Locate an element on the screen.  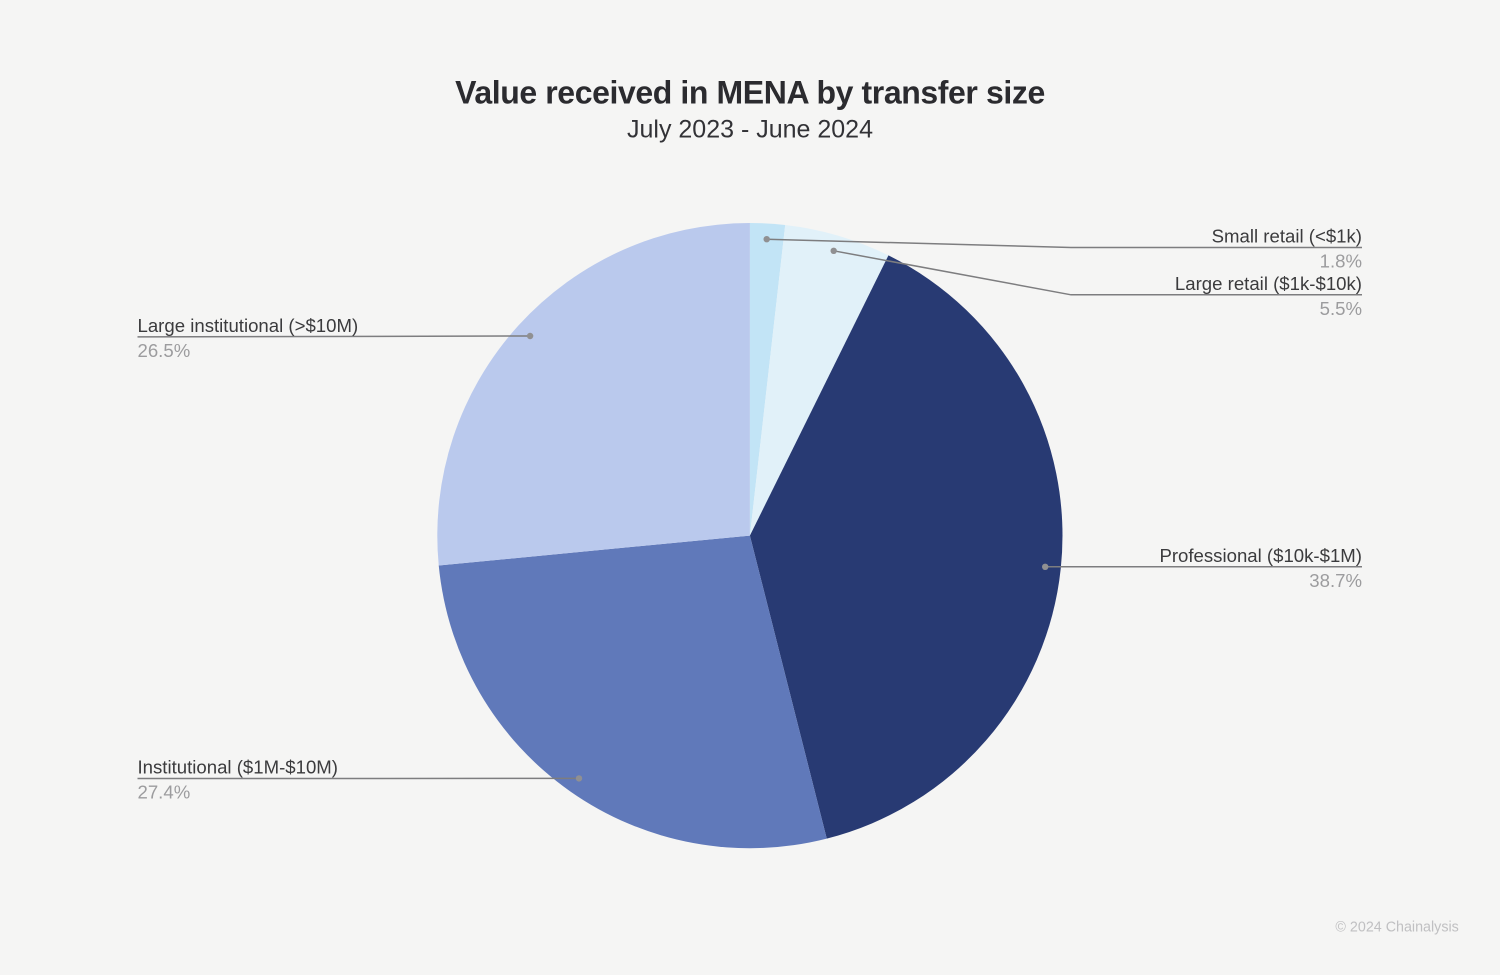
svg-text: Large retail ($1k-$10k) is located at coordinates (1268, 283).